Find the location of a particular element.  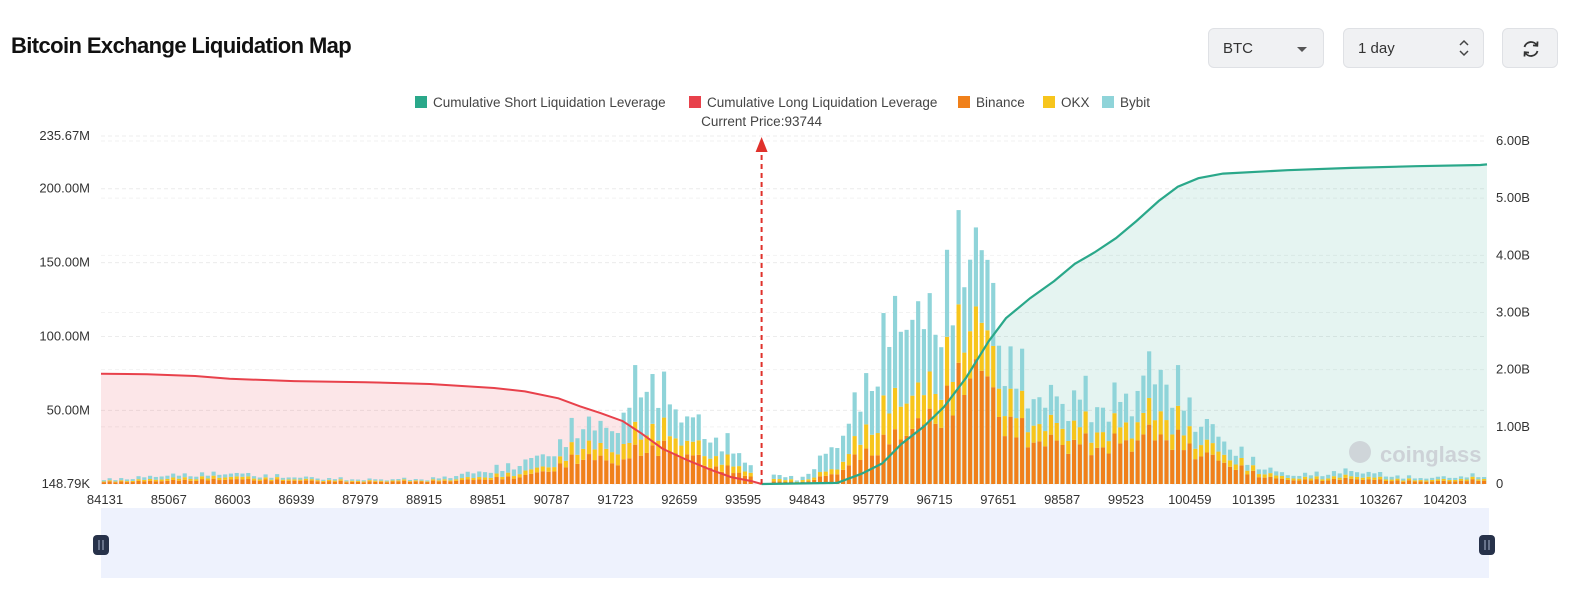

time-range-select: 1 day is located at coordinates (1413, 48).